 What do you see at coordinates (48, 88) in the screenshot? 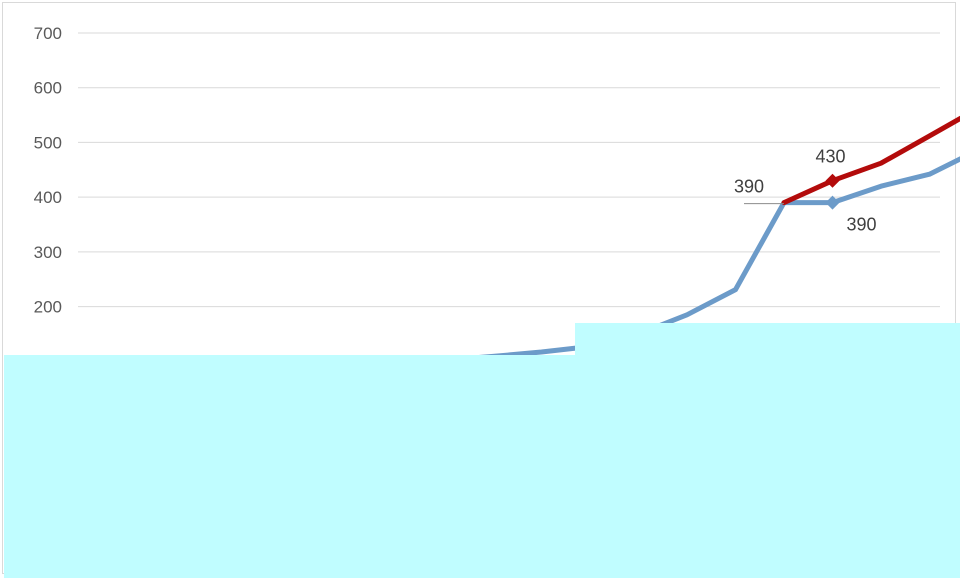
I see `y-tick-label-600: 600` at bounding box center [48, 88].